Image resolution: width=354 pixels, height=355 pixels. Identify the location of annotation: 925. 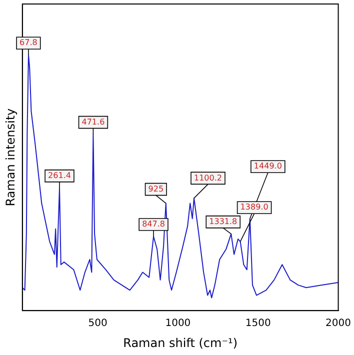
(156, 189).